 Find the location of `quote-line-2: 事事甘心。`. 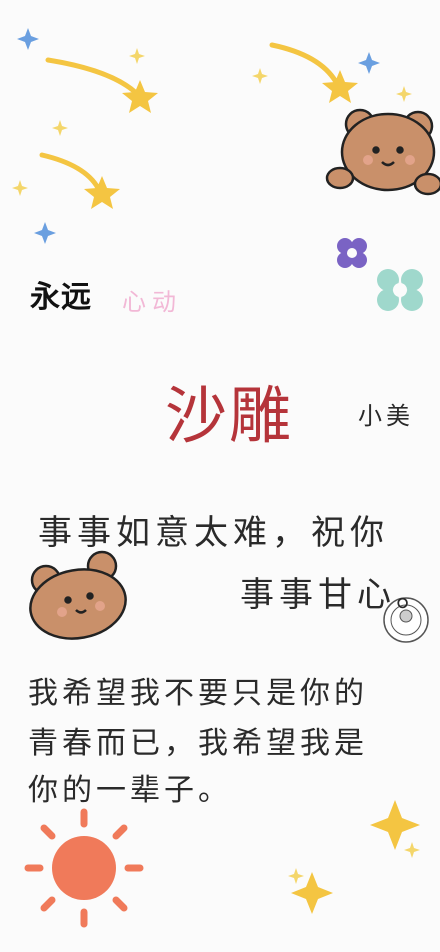

quote-line-2: 事事甘心。 is located at coordinates (337, 595).